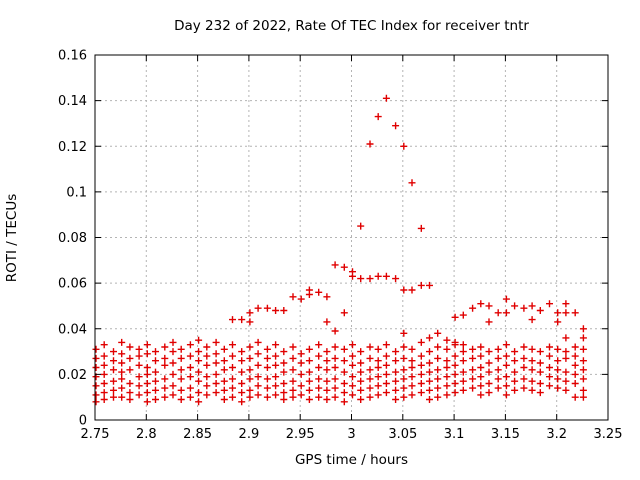 The image size is (640, 480). I want to click on x-tick-label: 3.2, so click(556, 434).